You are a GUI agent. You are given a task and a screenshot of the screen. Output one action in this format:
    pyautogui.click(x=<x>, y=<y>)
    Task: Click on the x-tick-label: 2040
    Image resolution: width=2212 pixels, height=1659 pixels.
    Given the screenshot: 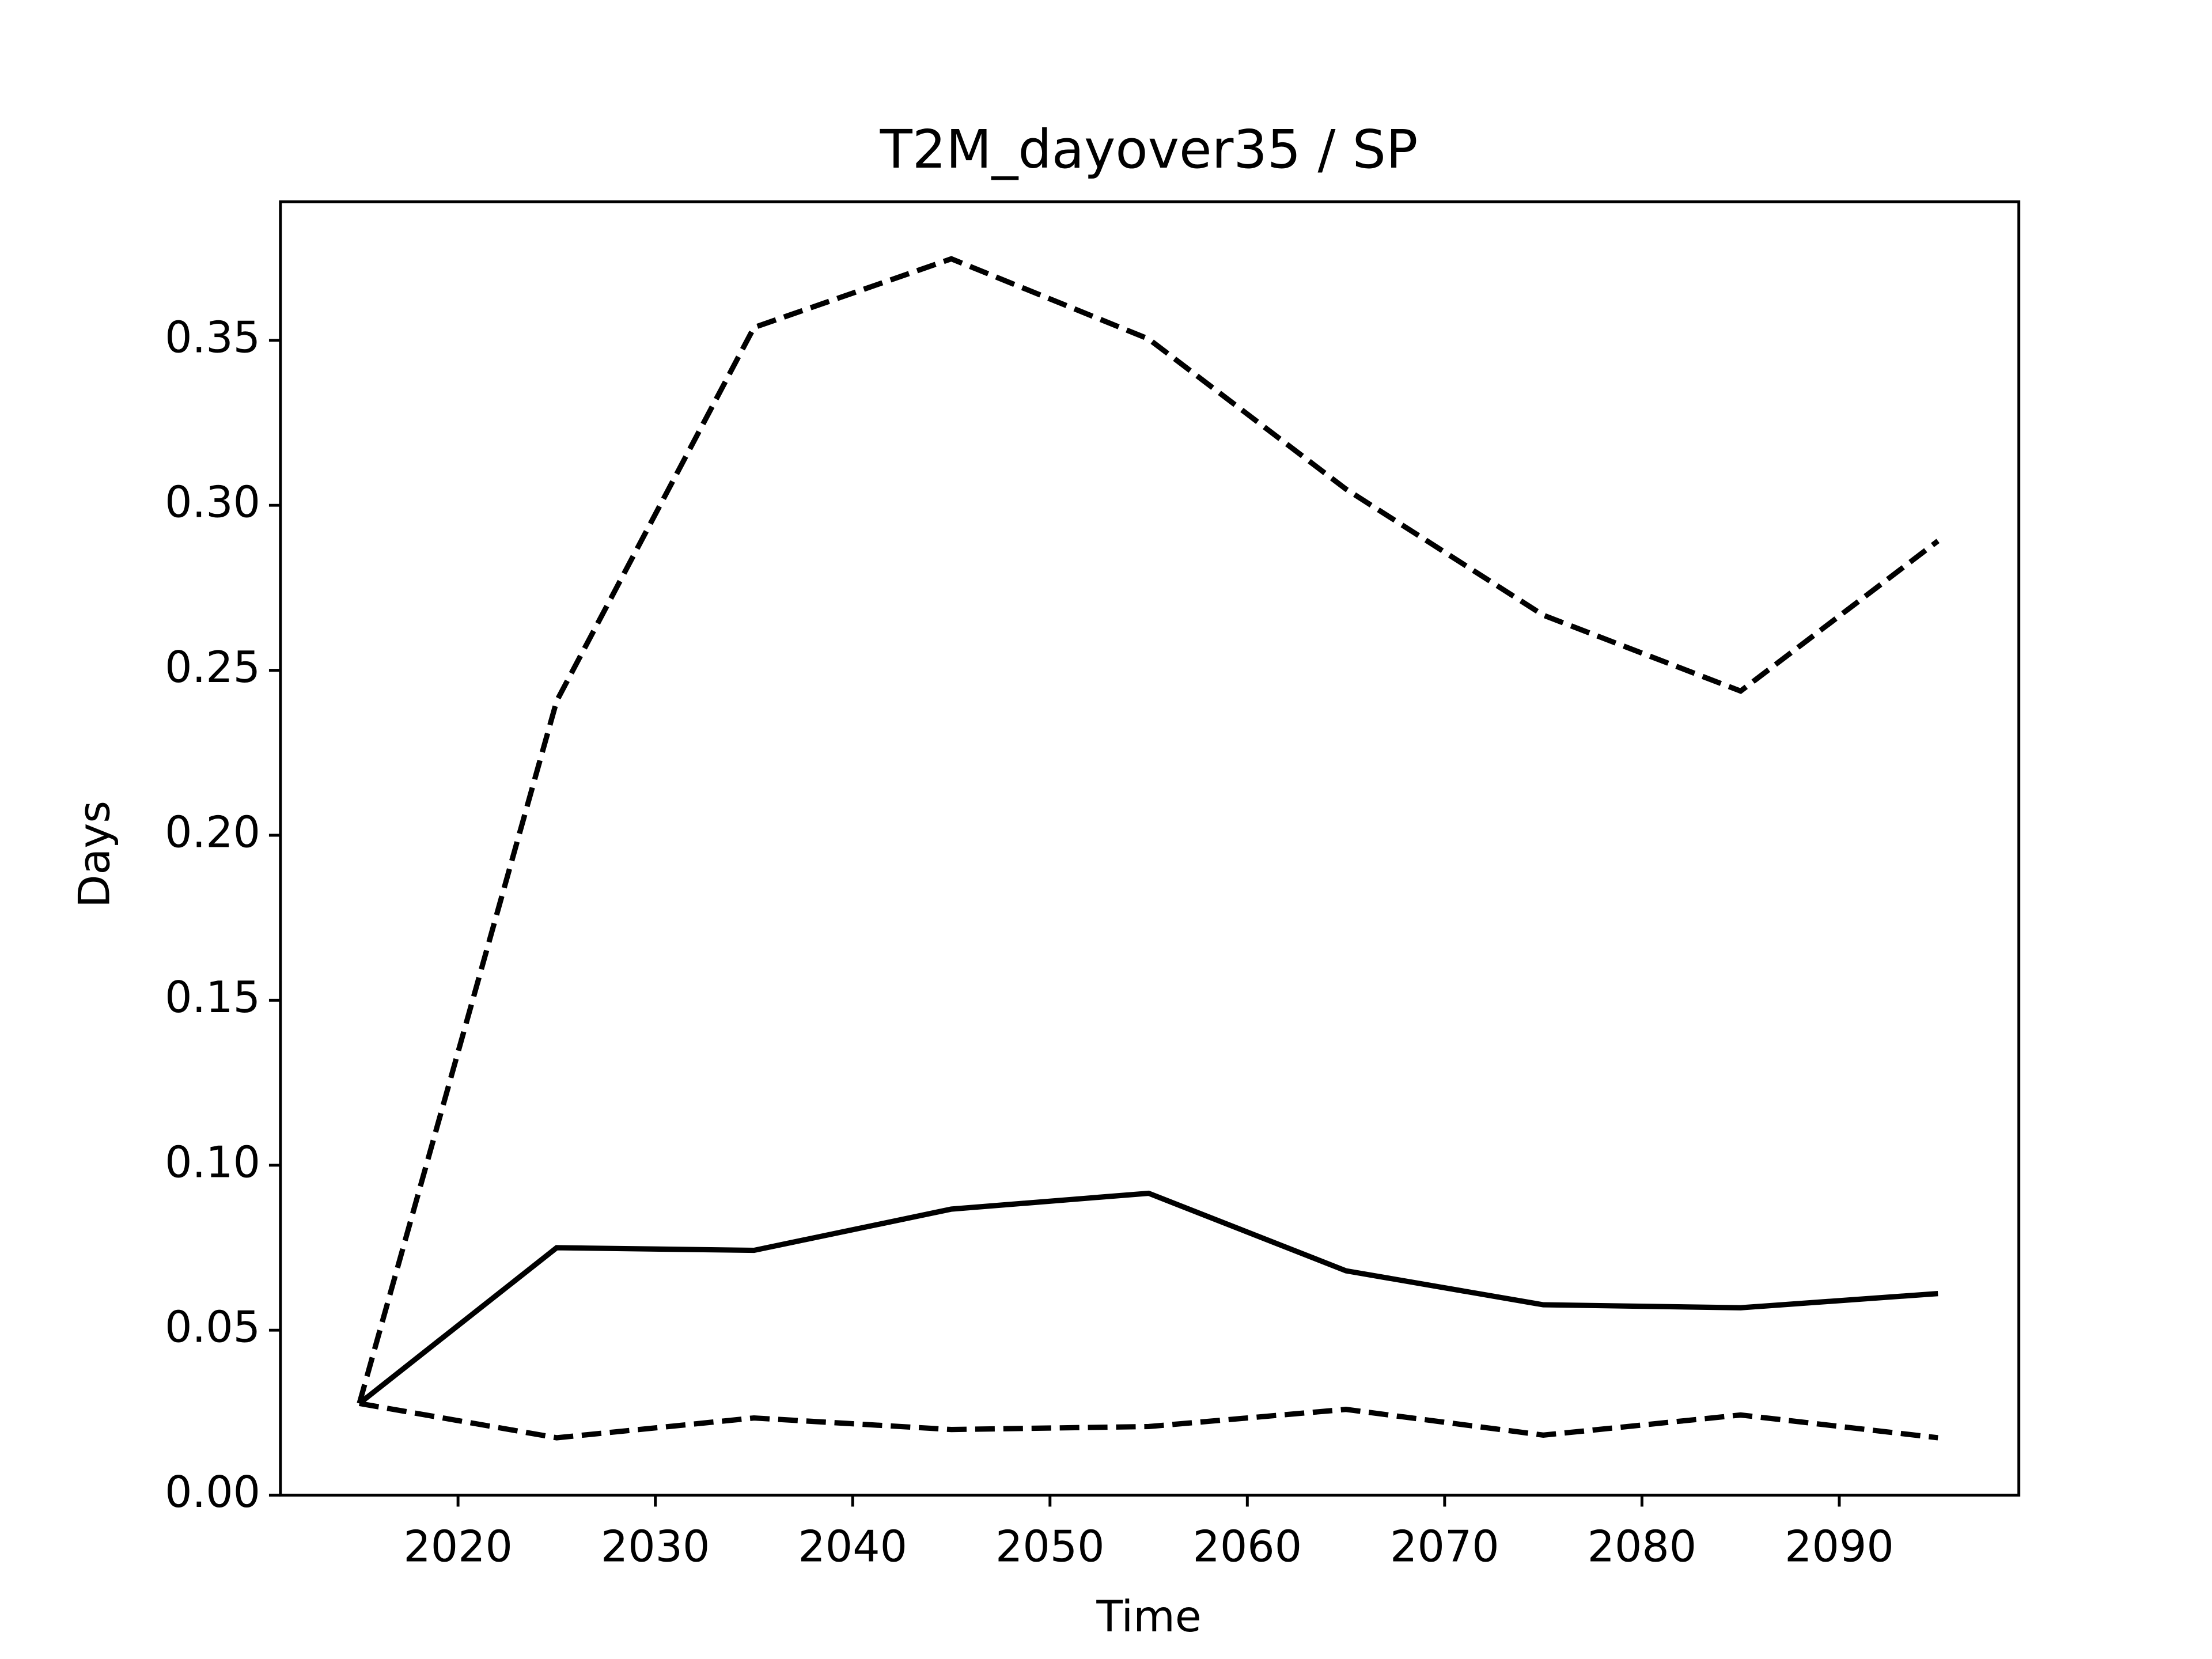 What is the action you would take?
    pyautogui.click(x=852, y=1546)
    